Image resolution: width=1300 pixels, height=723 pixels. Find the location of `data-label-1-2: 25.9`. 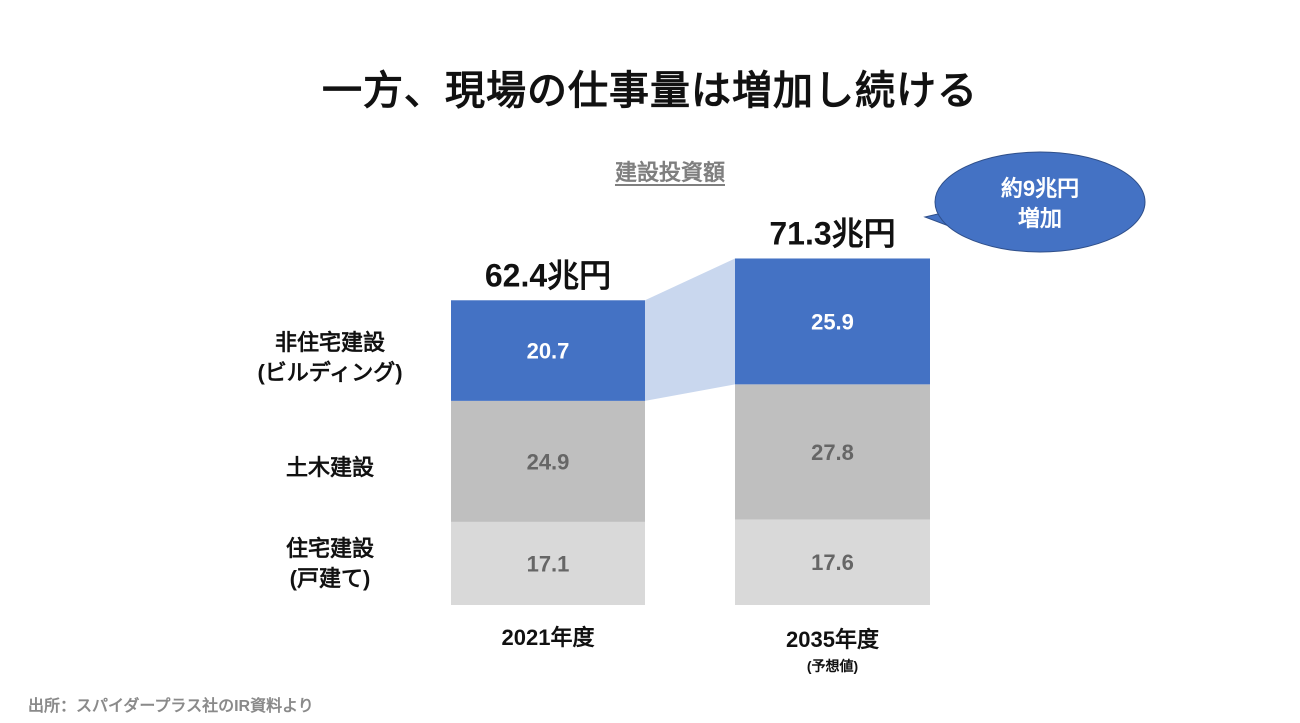

data-label-1-2: 25.9 is located at coordinates (832, 321).